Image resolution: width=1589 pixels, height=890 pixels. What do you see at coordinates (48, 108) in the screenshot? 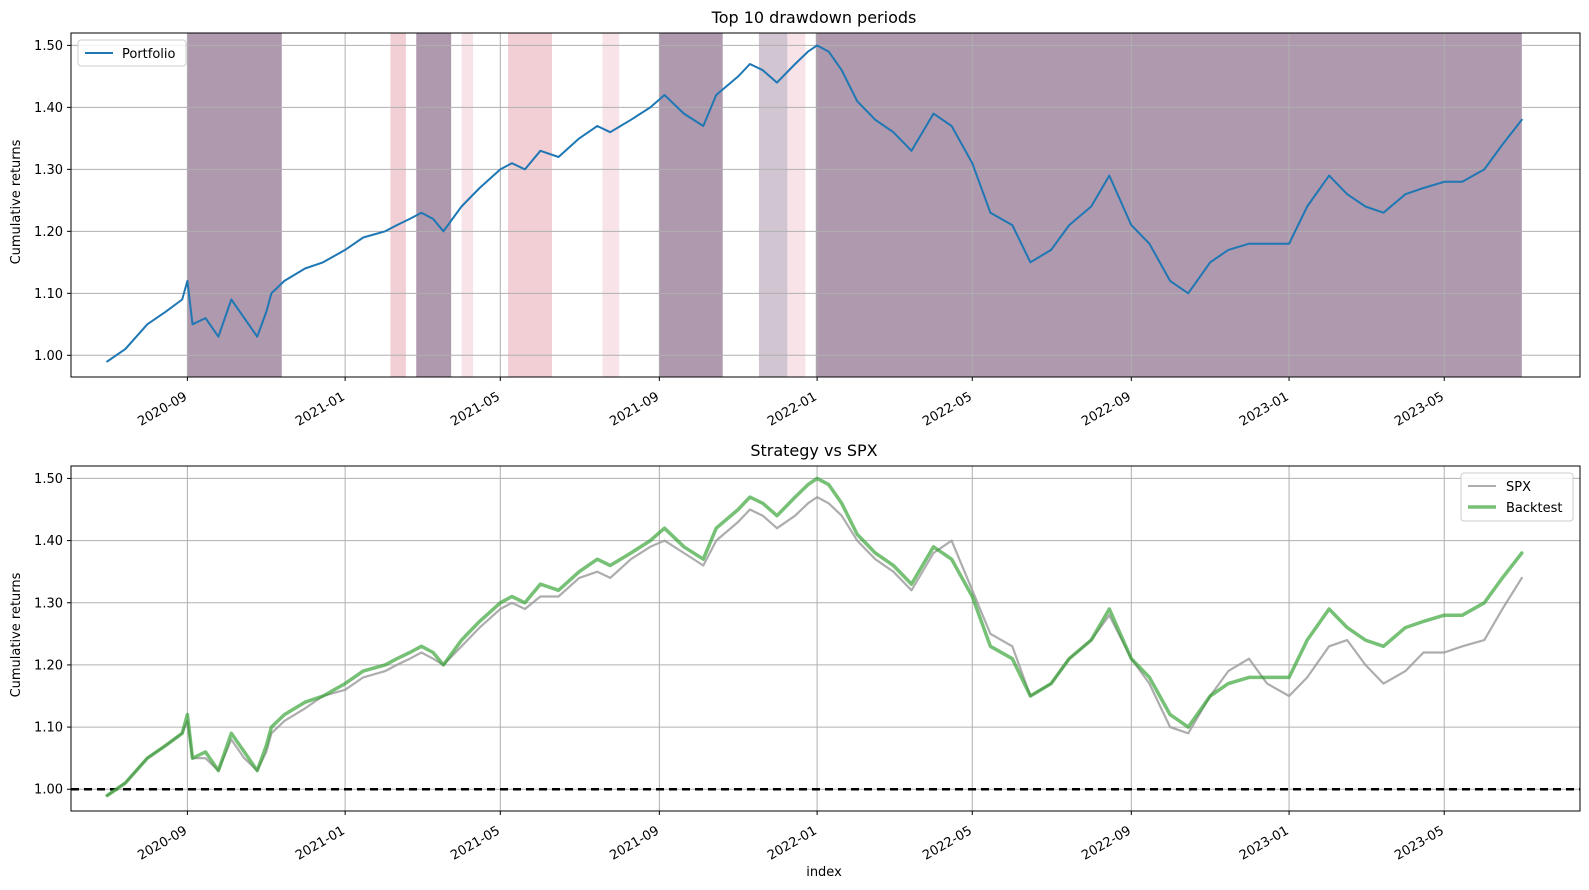
I see `top-y-tick-label: 1.40` at bounding box center [48, 108].